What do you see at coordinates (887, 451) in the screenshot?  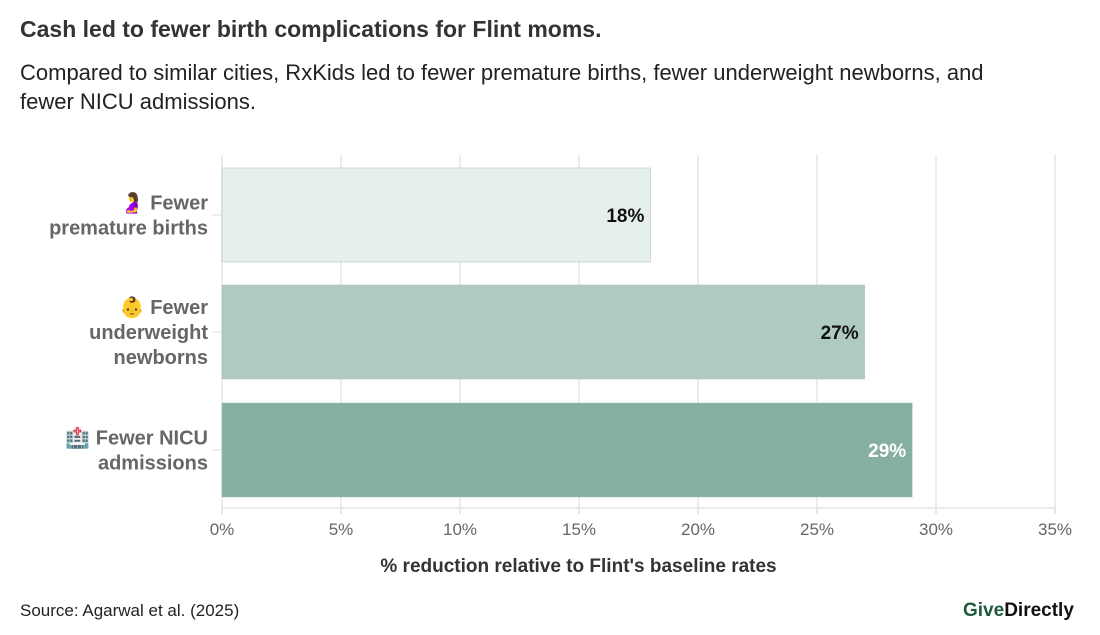 I see `data-label: 29%` at bounding box center [887, 451].